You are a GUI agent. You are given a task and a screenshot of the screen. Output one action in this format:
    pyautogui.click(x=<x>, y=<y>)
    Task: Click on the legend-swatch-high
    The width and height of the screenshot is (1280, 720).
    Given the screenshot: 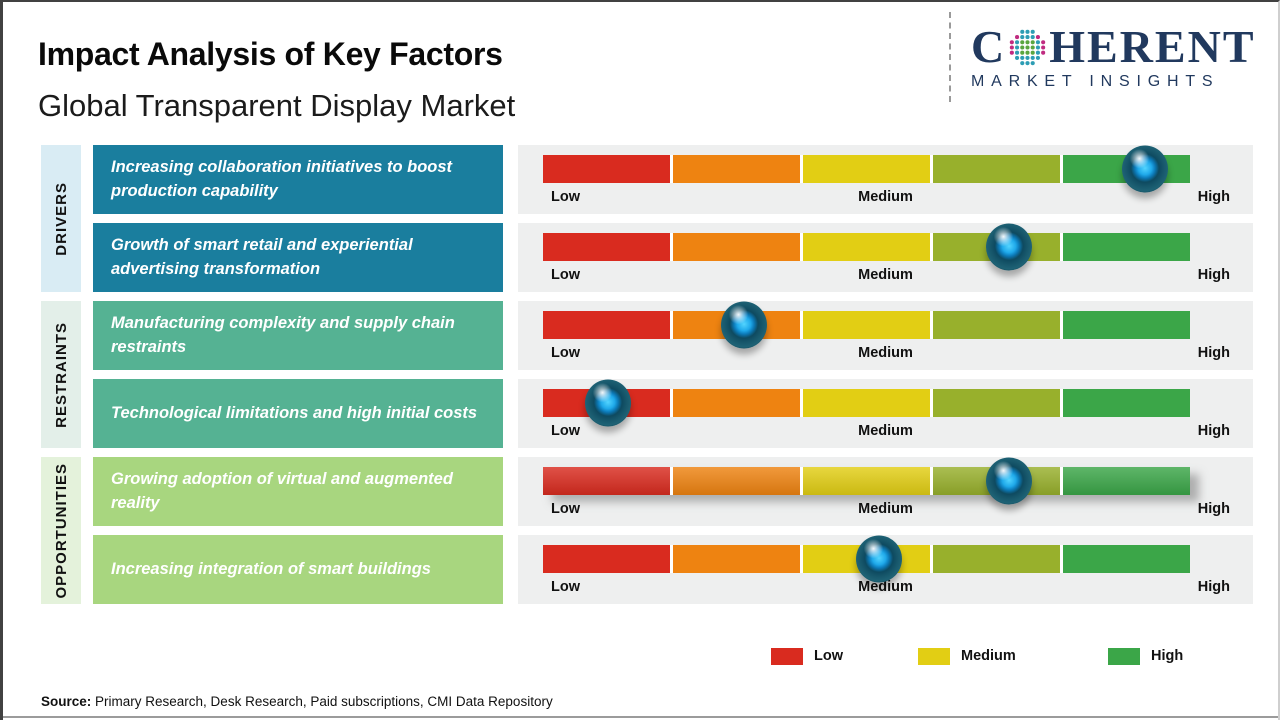 What is the action you would take?
    pyautogui.click(x=1124, y=656)
    